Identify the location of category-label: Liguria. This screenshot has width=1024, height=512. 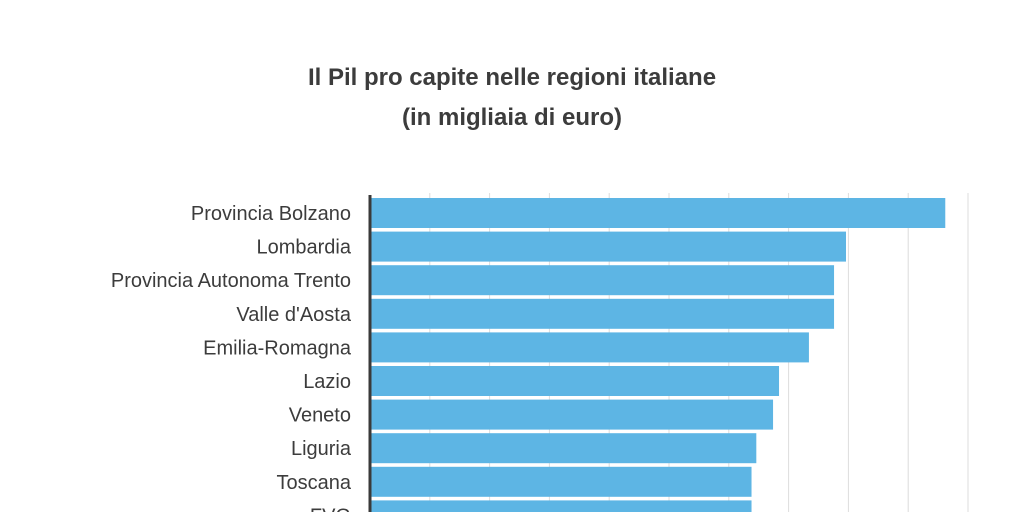
(321, 449).